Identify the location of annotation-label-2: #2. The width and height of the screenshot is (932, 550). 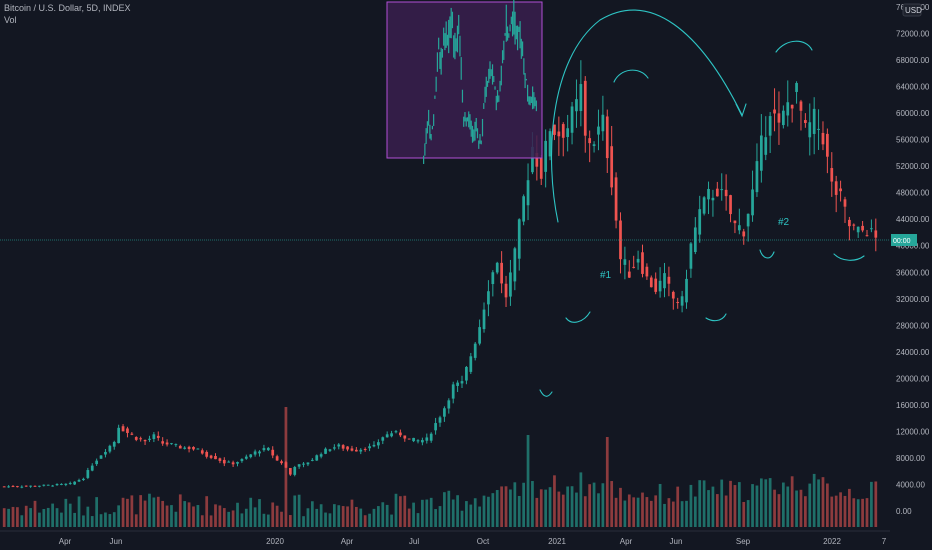
(784, 222).